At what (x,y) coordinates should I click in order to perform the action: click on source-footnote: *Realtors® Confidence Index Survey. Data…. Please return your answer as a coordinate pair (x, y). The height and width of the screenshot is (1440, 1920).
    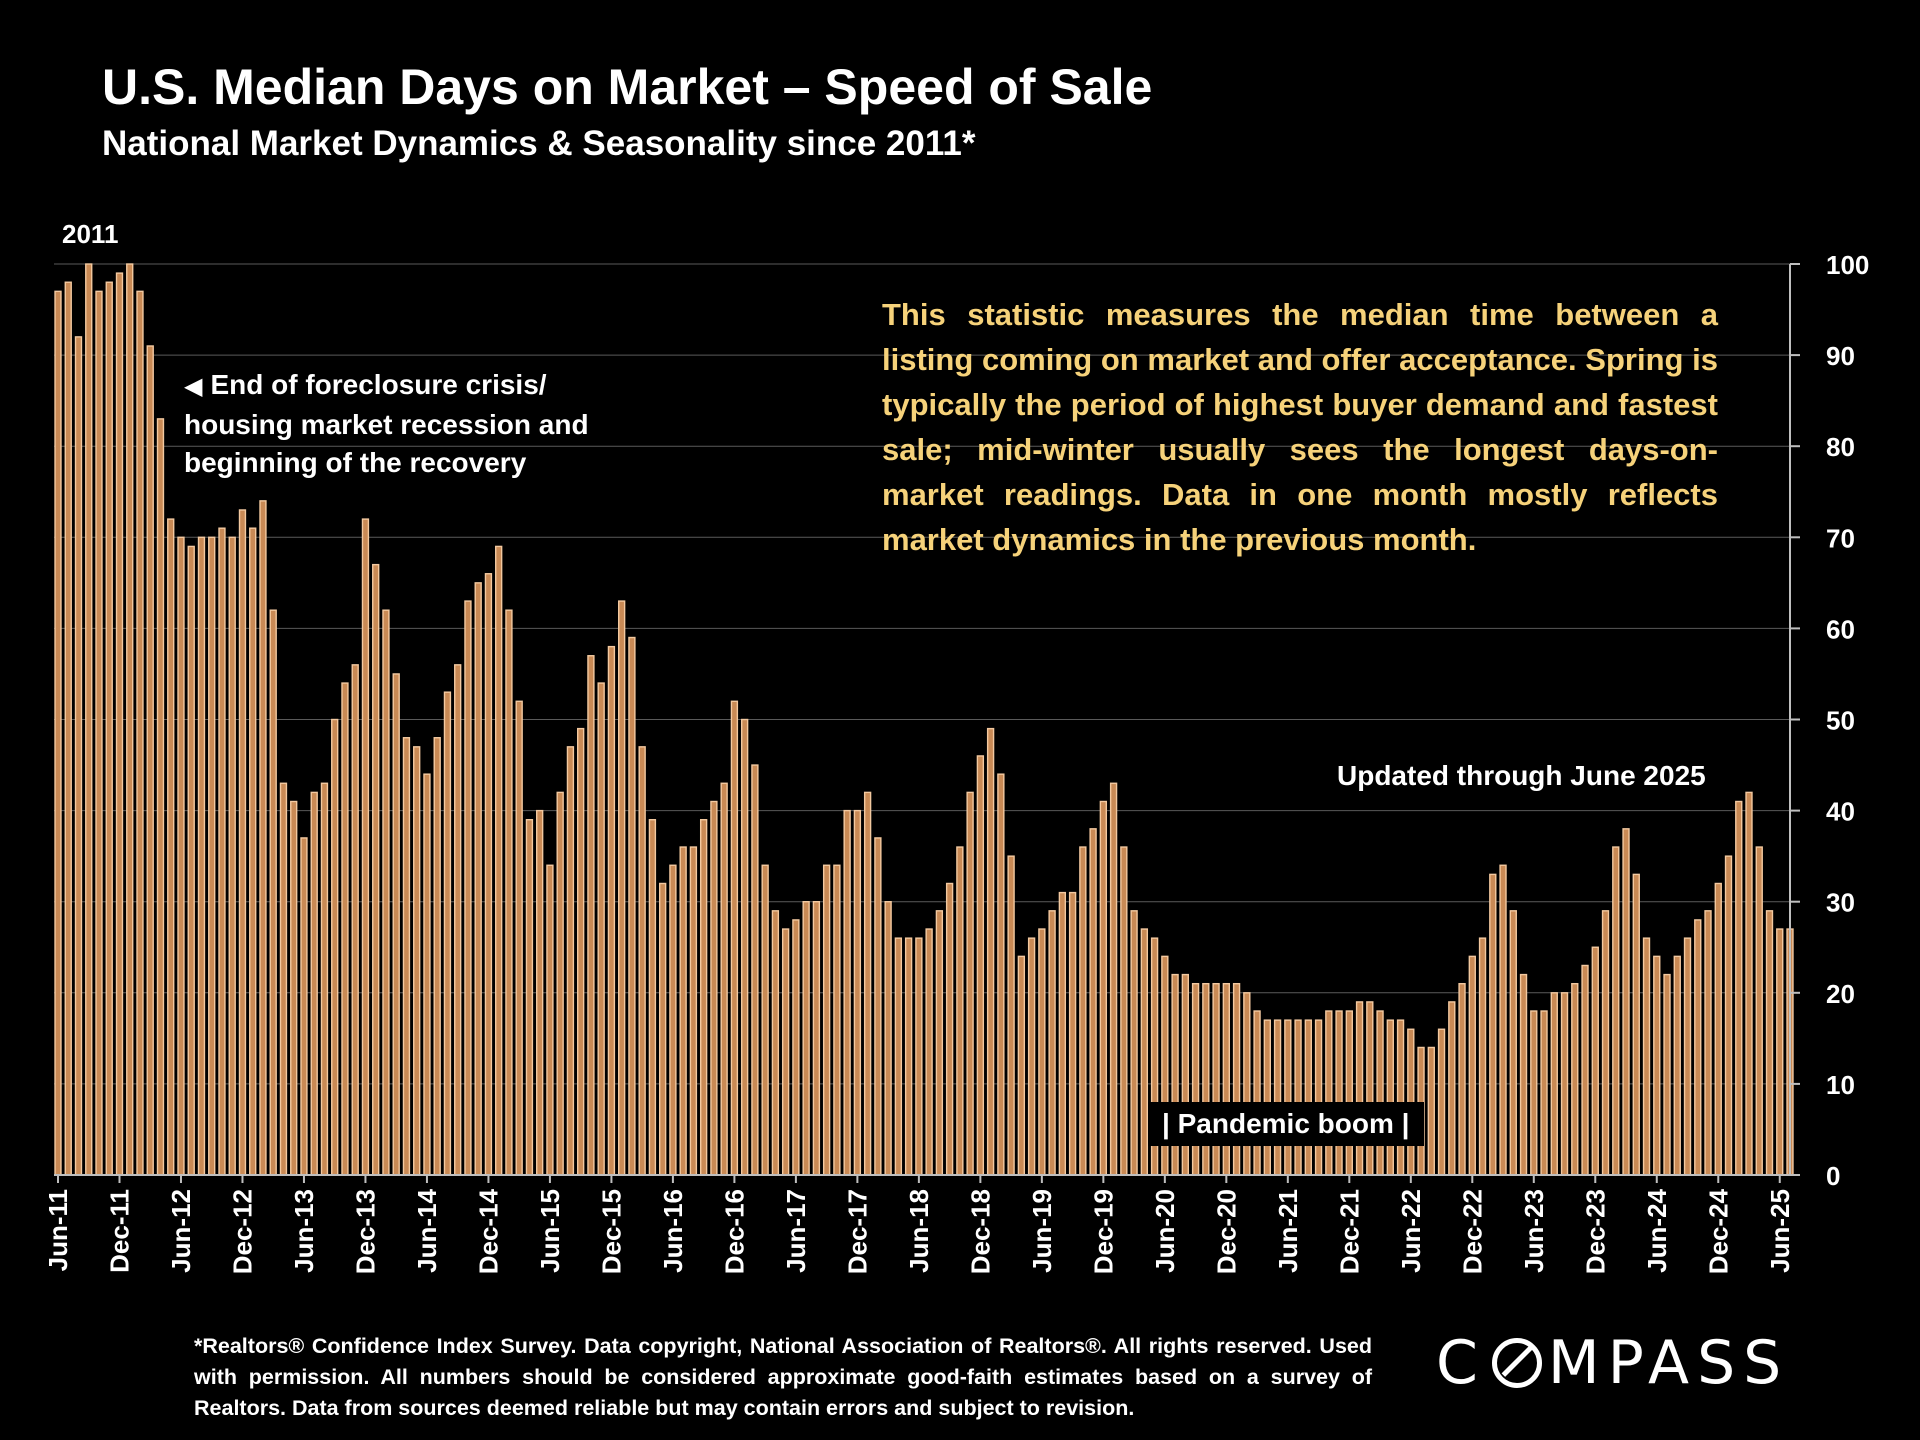
    Looking at the image, I should click on (783, 1377).